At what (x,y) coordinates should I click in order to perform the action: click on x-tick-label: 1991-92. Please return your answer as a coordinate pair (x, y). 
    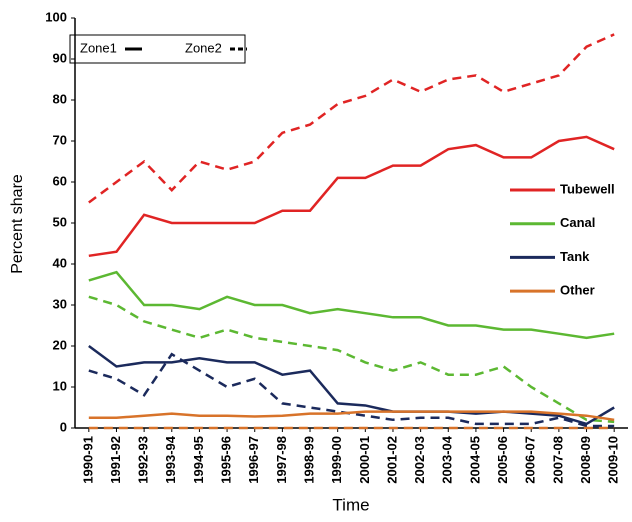
    Looking at the image, I should click on (115, 460).